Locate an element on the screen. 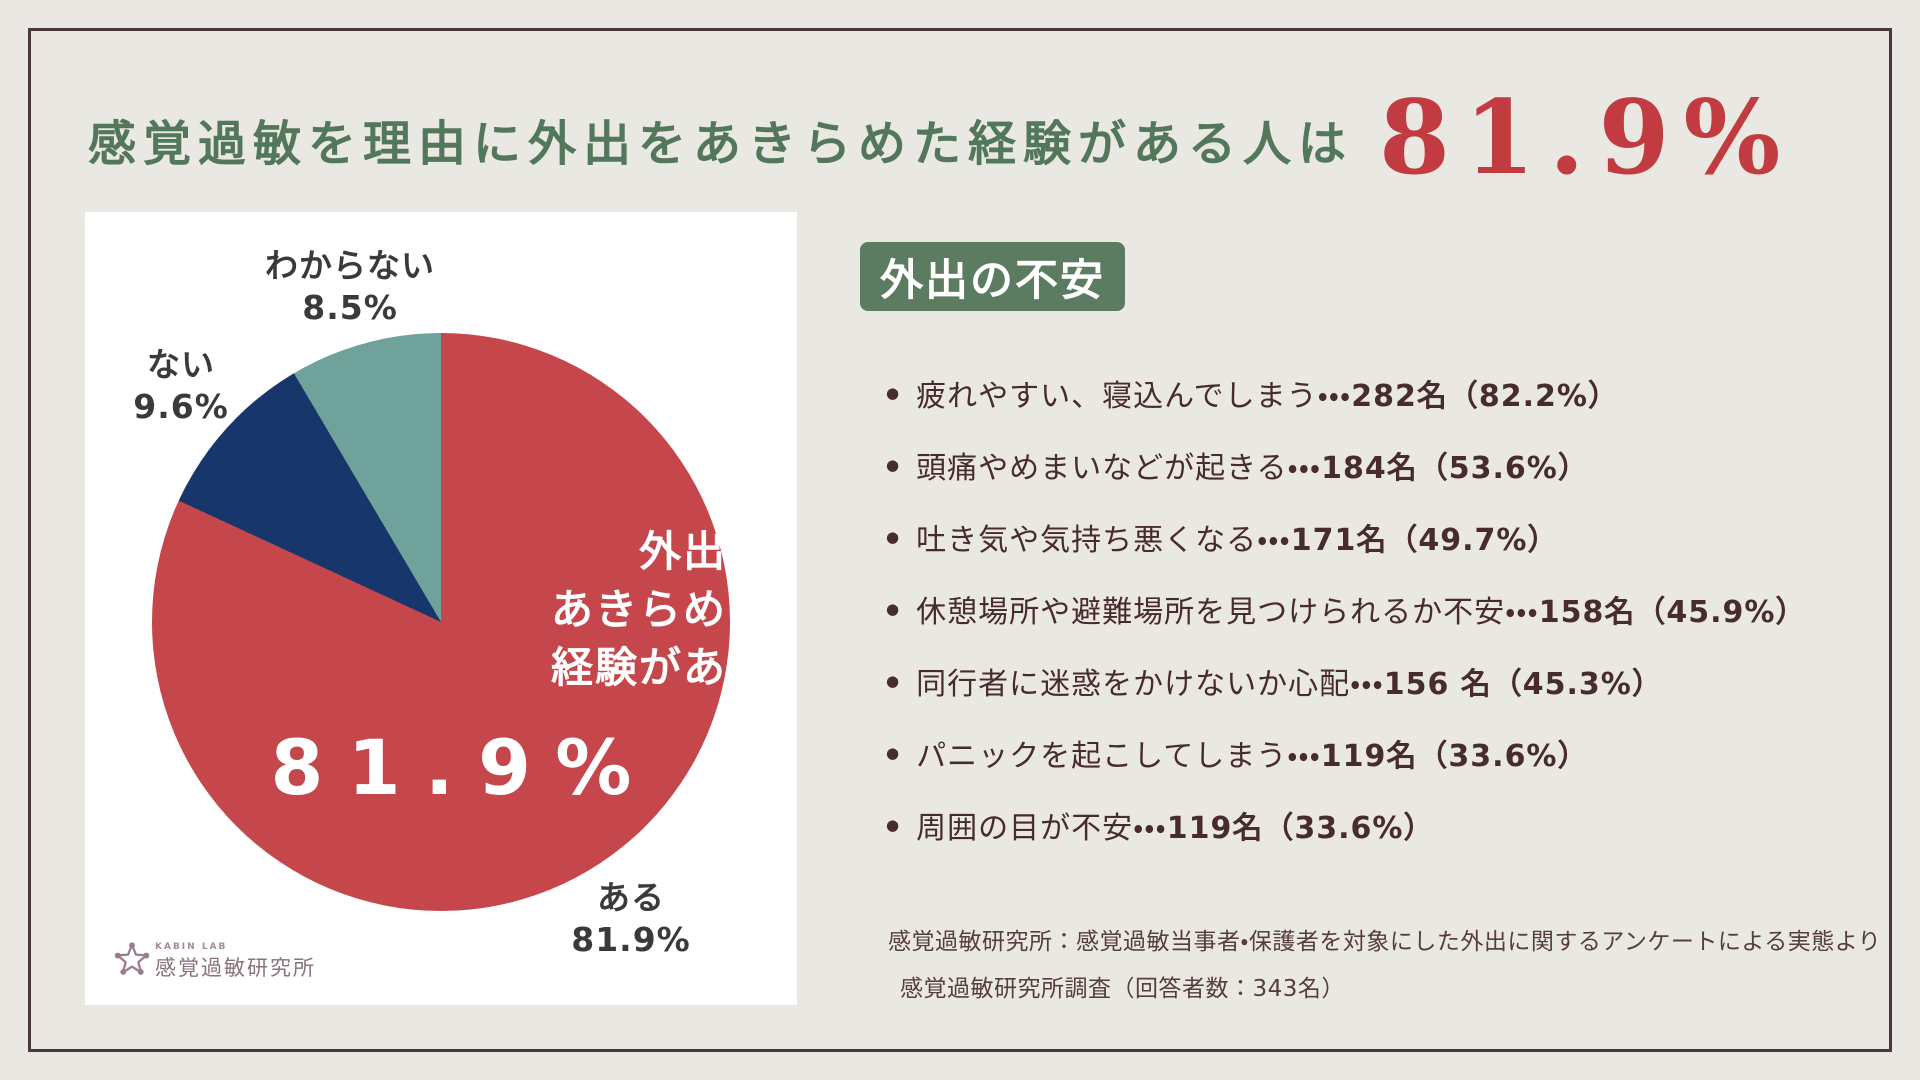 This screenshot has width=1920, height=1080. item-stat: 156 名（45.3%） is located at coordinates (1523, 684).